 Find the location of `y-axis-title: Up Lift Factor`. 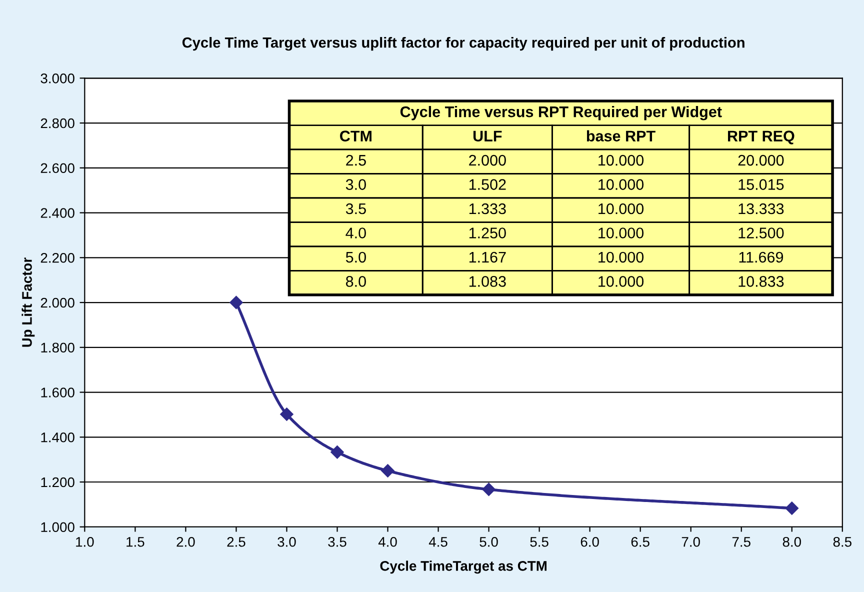

y-axis-title: Up Lift Factor is located at coordinates (28, 302).